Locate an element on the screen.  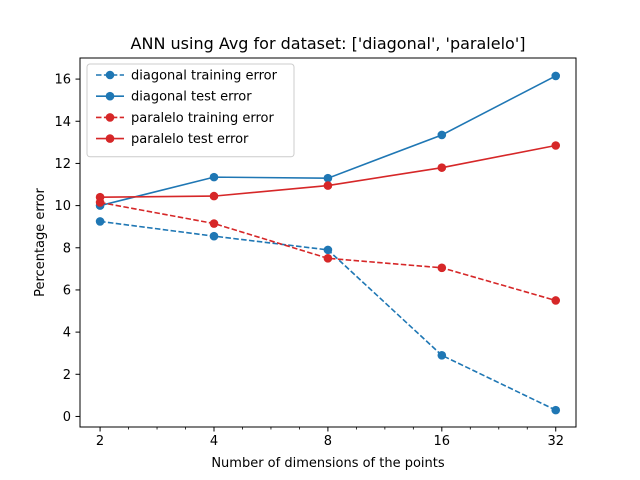
legend-item-1: diagonal test error is located at coordinates (174, 97).